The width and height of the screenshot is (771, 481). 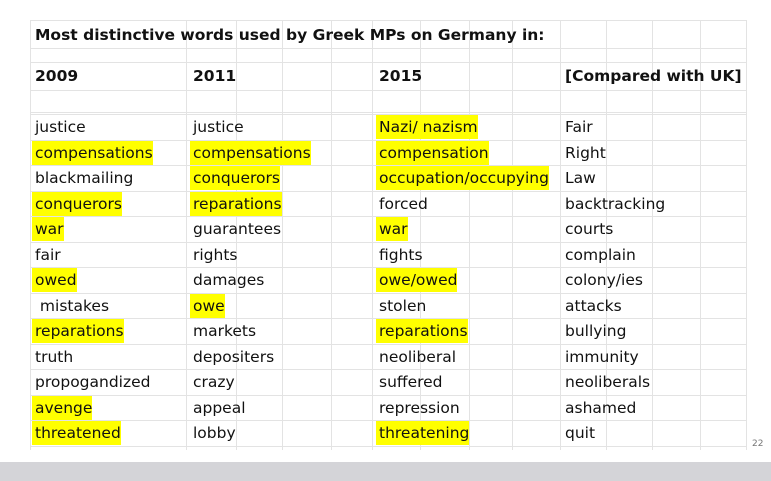 I want to click on word-cell: rights, so click(x=215, y=254).